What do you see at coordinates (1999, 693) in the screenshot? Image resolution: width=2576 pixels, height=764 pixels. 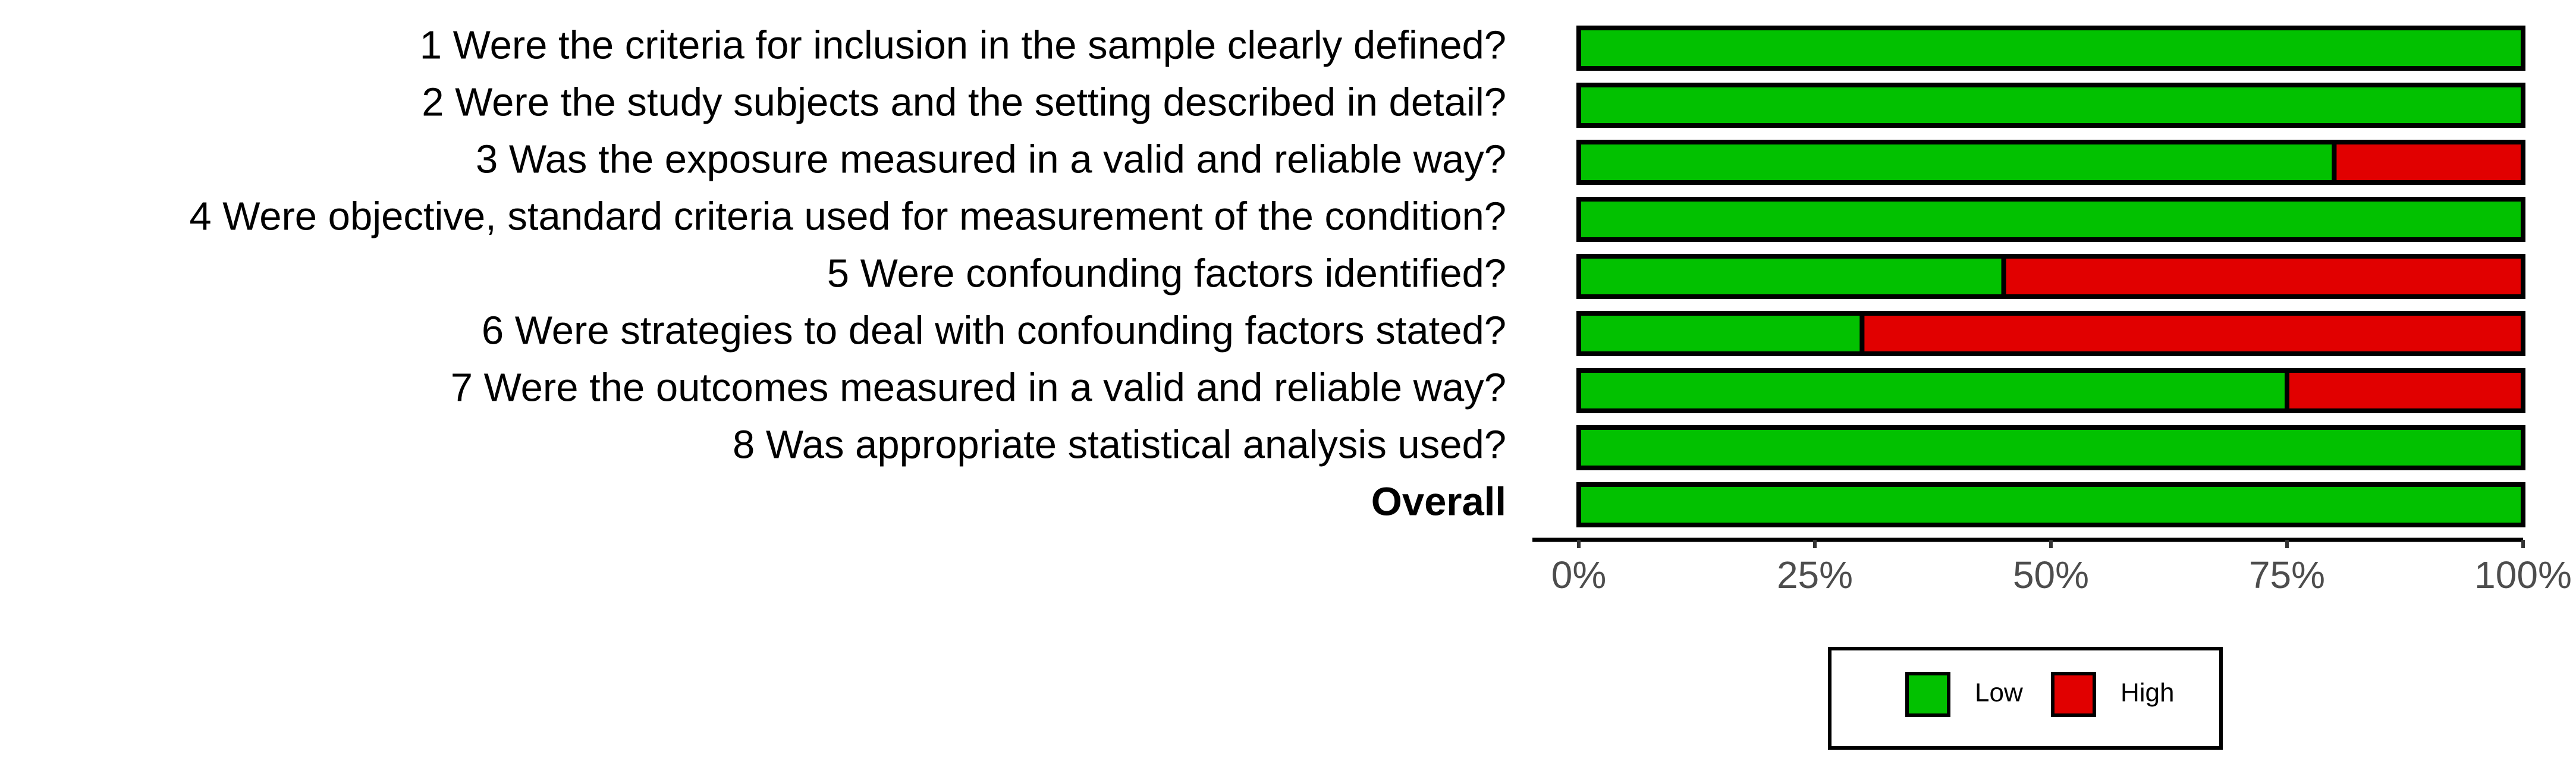 I see `legend-label: Low` at bounding box center [1999, 693].